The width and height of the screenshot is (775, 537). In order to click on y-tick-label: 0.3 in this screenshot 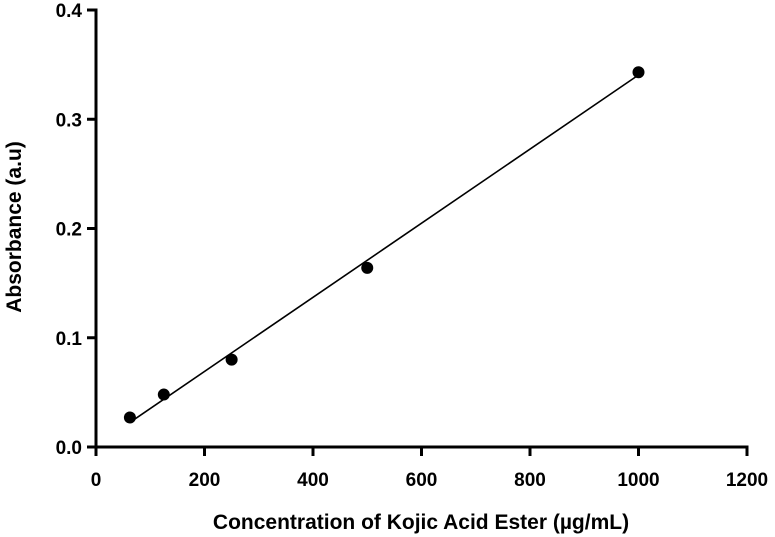, I will do `click(69, 120)`.